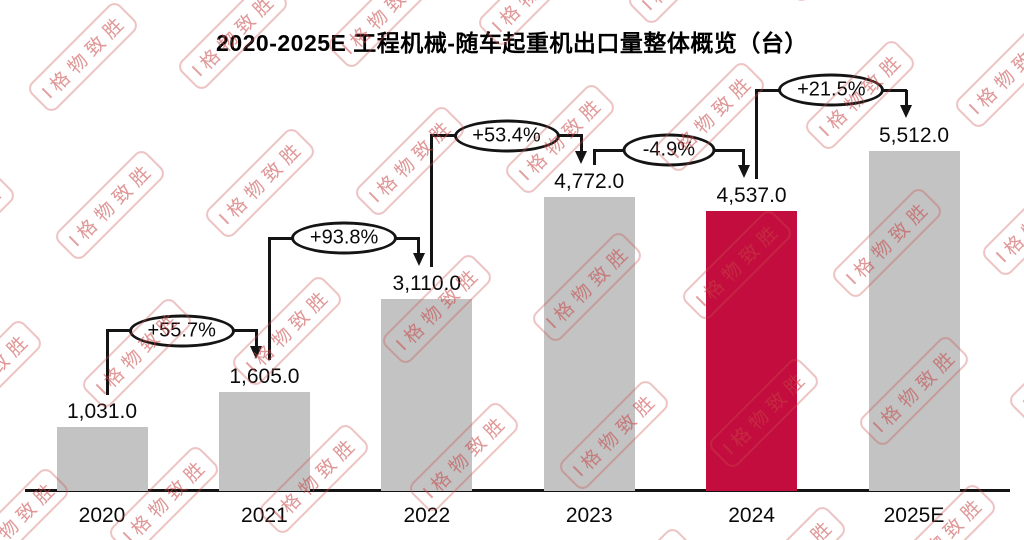 This screenshot has width=1024, height=540. Describe the element at coordinates (269, 299) in the screenshot. I see `growth-riser-2021` at that location.